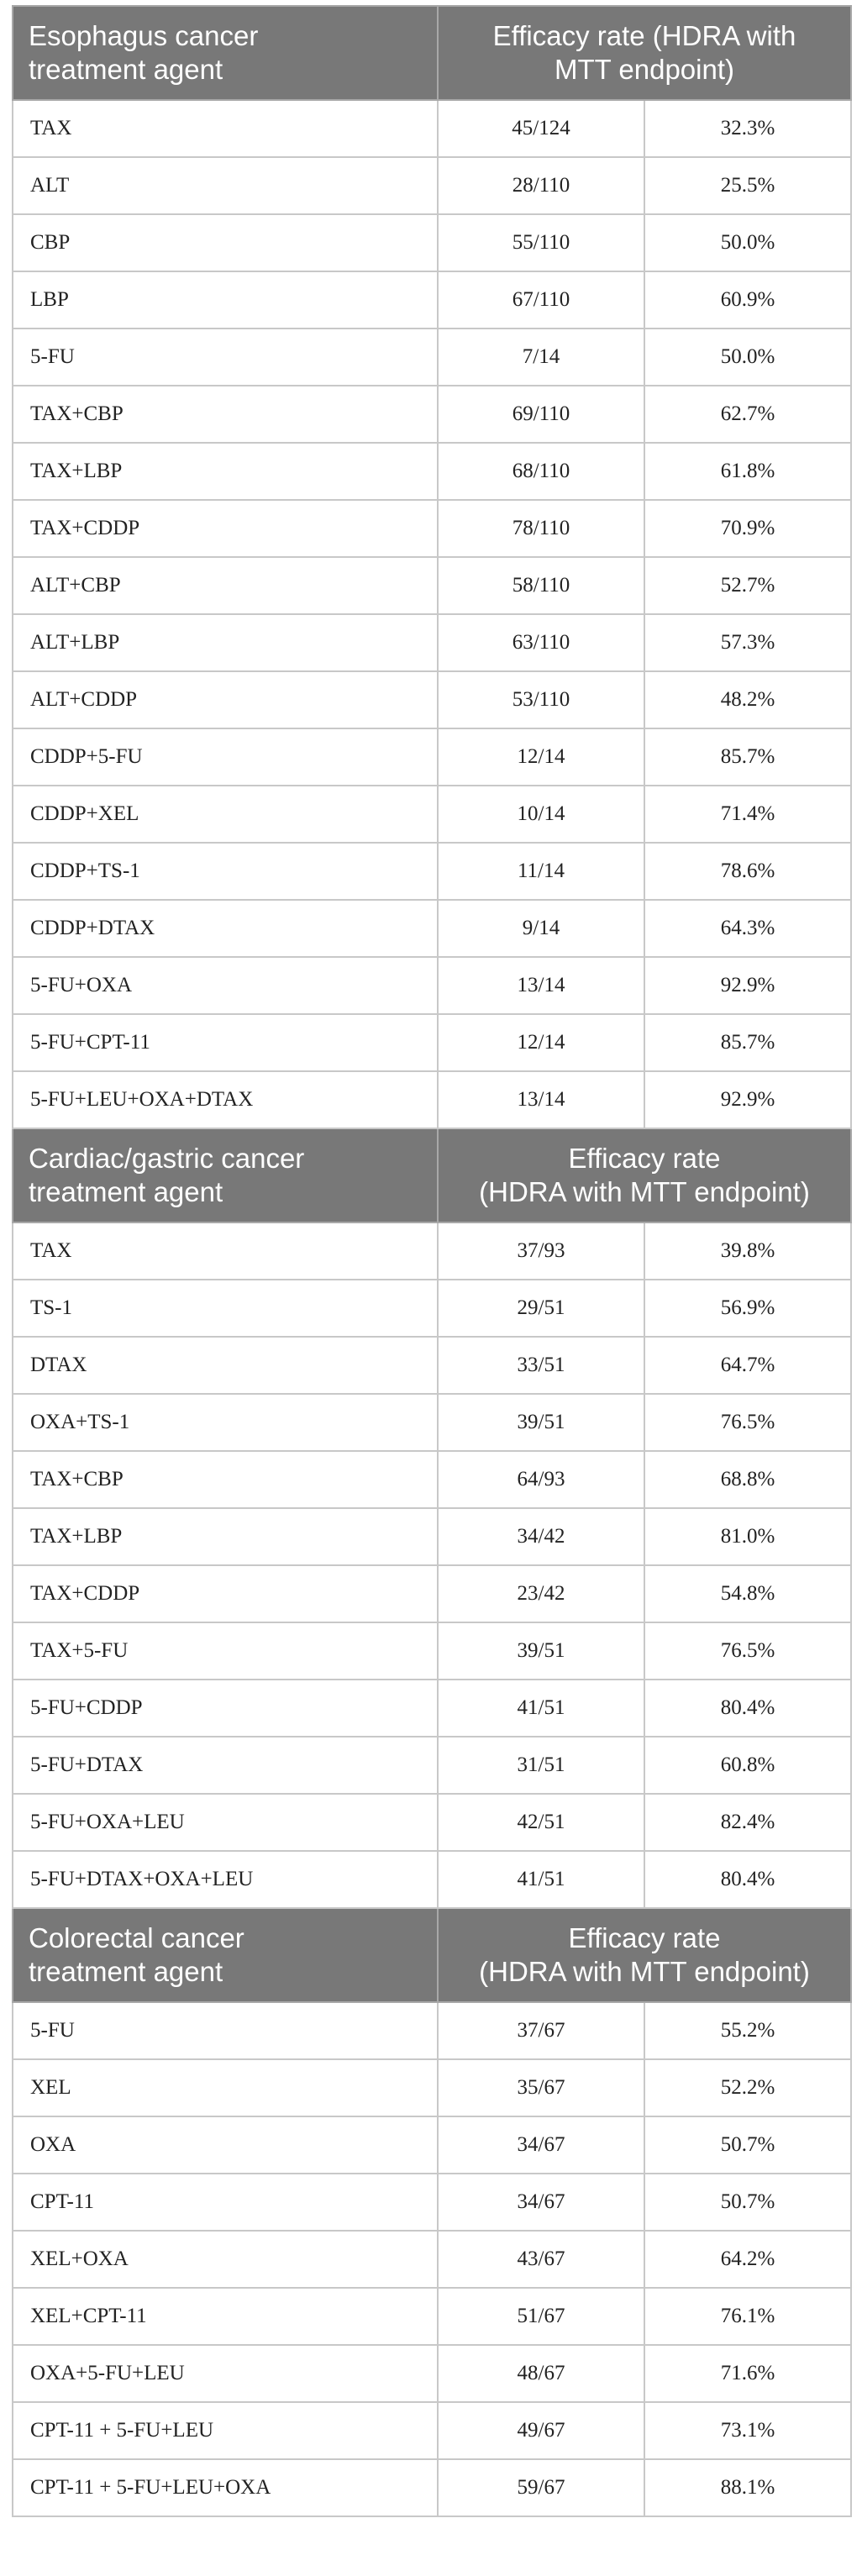 The height and width of the screenshot is (2576, 862). Describe the element at coordinates (541, 300) in the screenshot. I see `ratio-cell: 67/110` at that location.